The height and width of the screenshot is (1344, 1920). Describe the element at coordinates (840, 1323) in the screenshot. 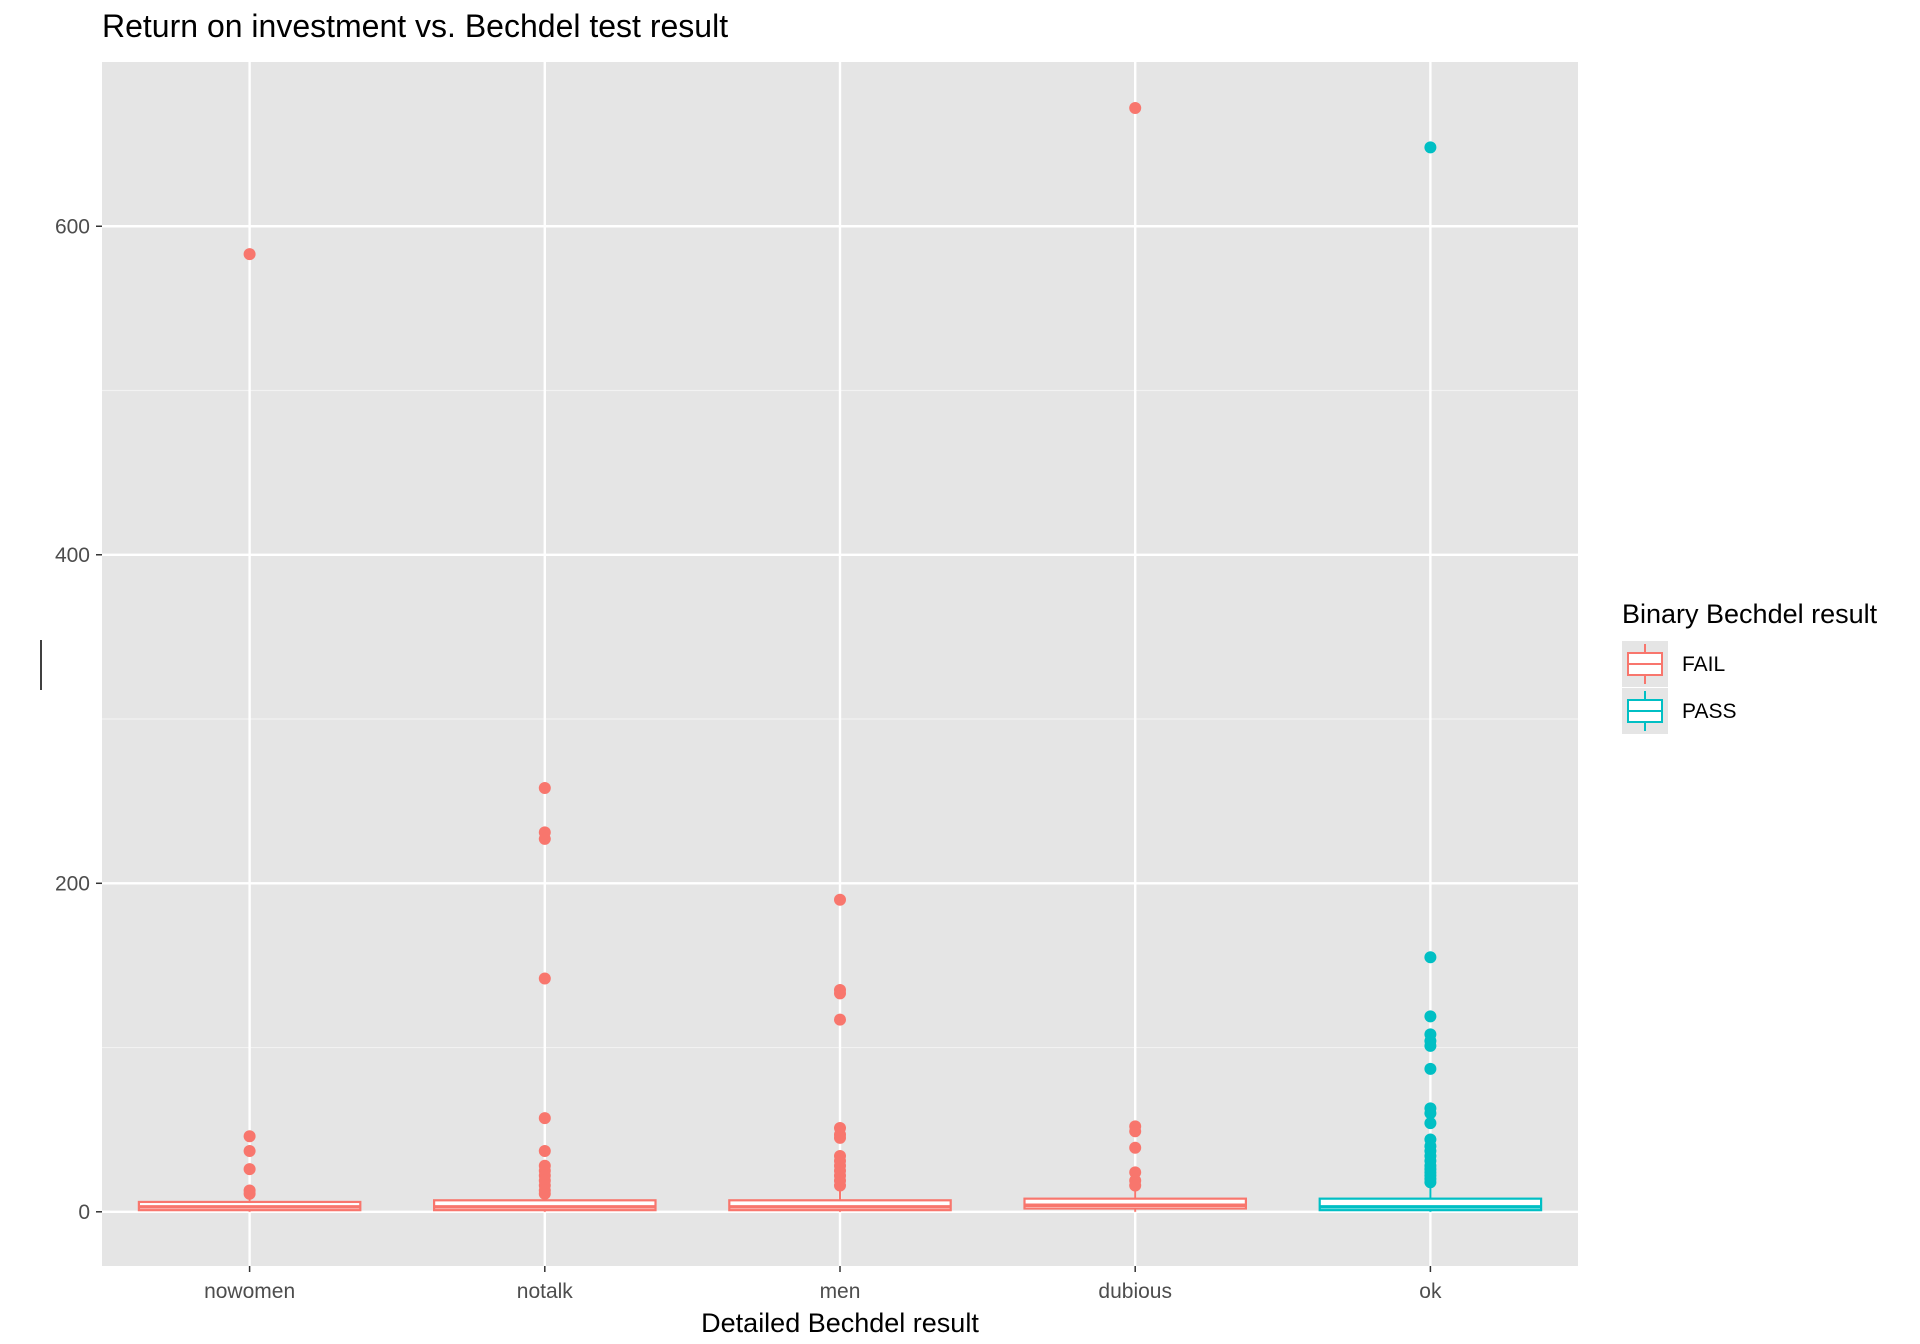

I see `x-axis-title: Detailed Bechdel result` at that location.